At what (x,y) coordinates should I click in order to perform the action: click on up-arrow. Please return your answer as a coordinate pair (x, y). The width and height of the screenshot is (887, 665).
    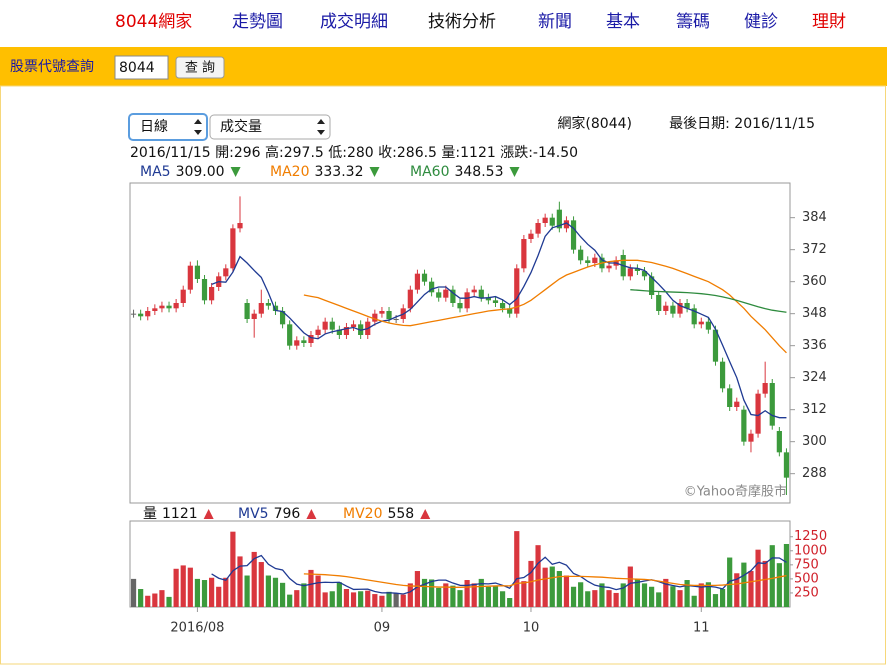
    Looking at the image, I should click on (425, 514).